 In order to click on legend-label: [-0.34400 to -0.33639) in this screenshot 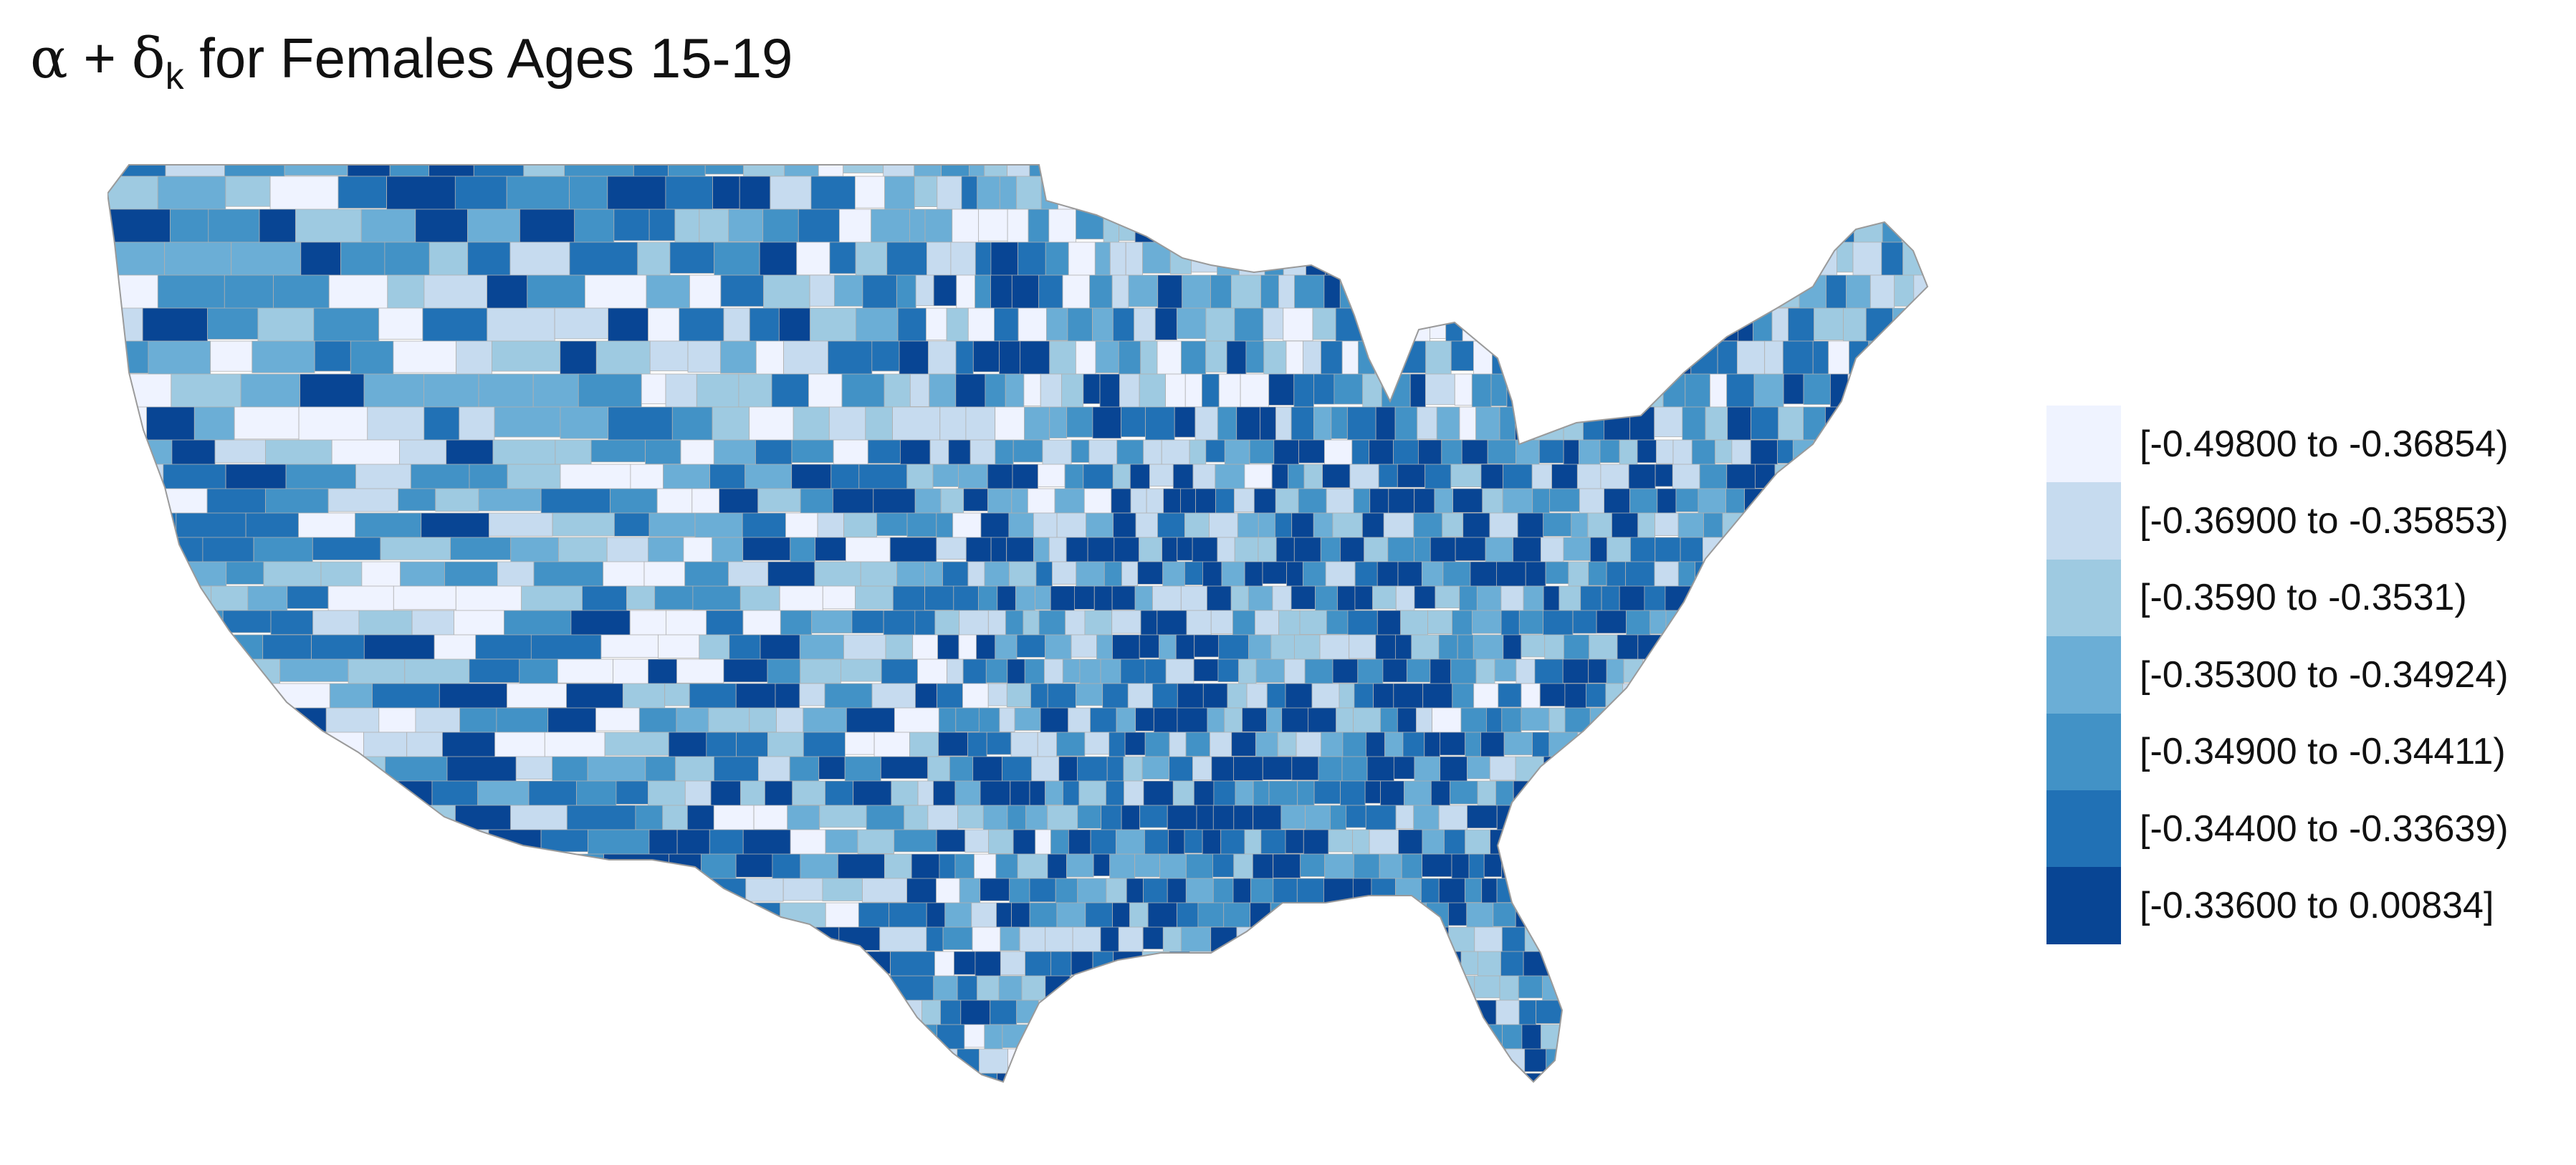, I will do `click(2324, 828)`.